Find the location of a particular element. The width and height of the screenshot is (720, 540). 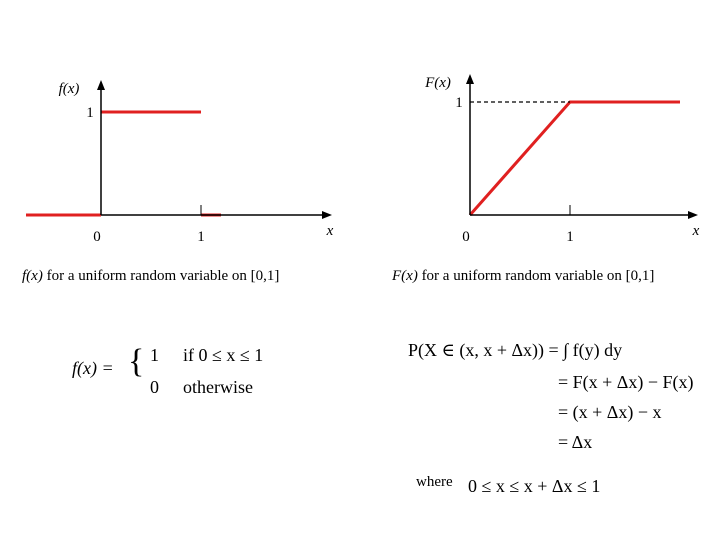

cdf-caption-fn: F(x) is located at coordinates (405, 276).